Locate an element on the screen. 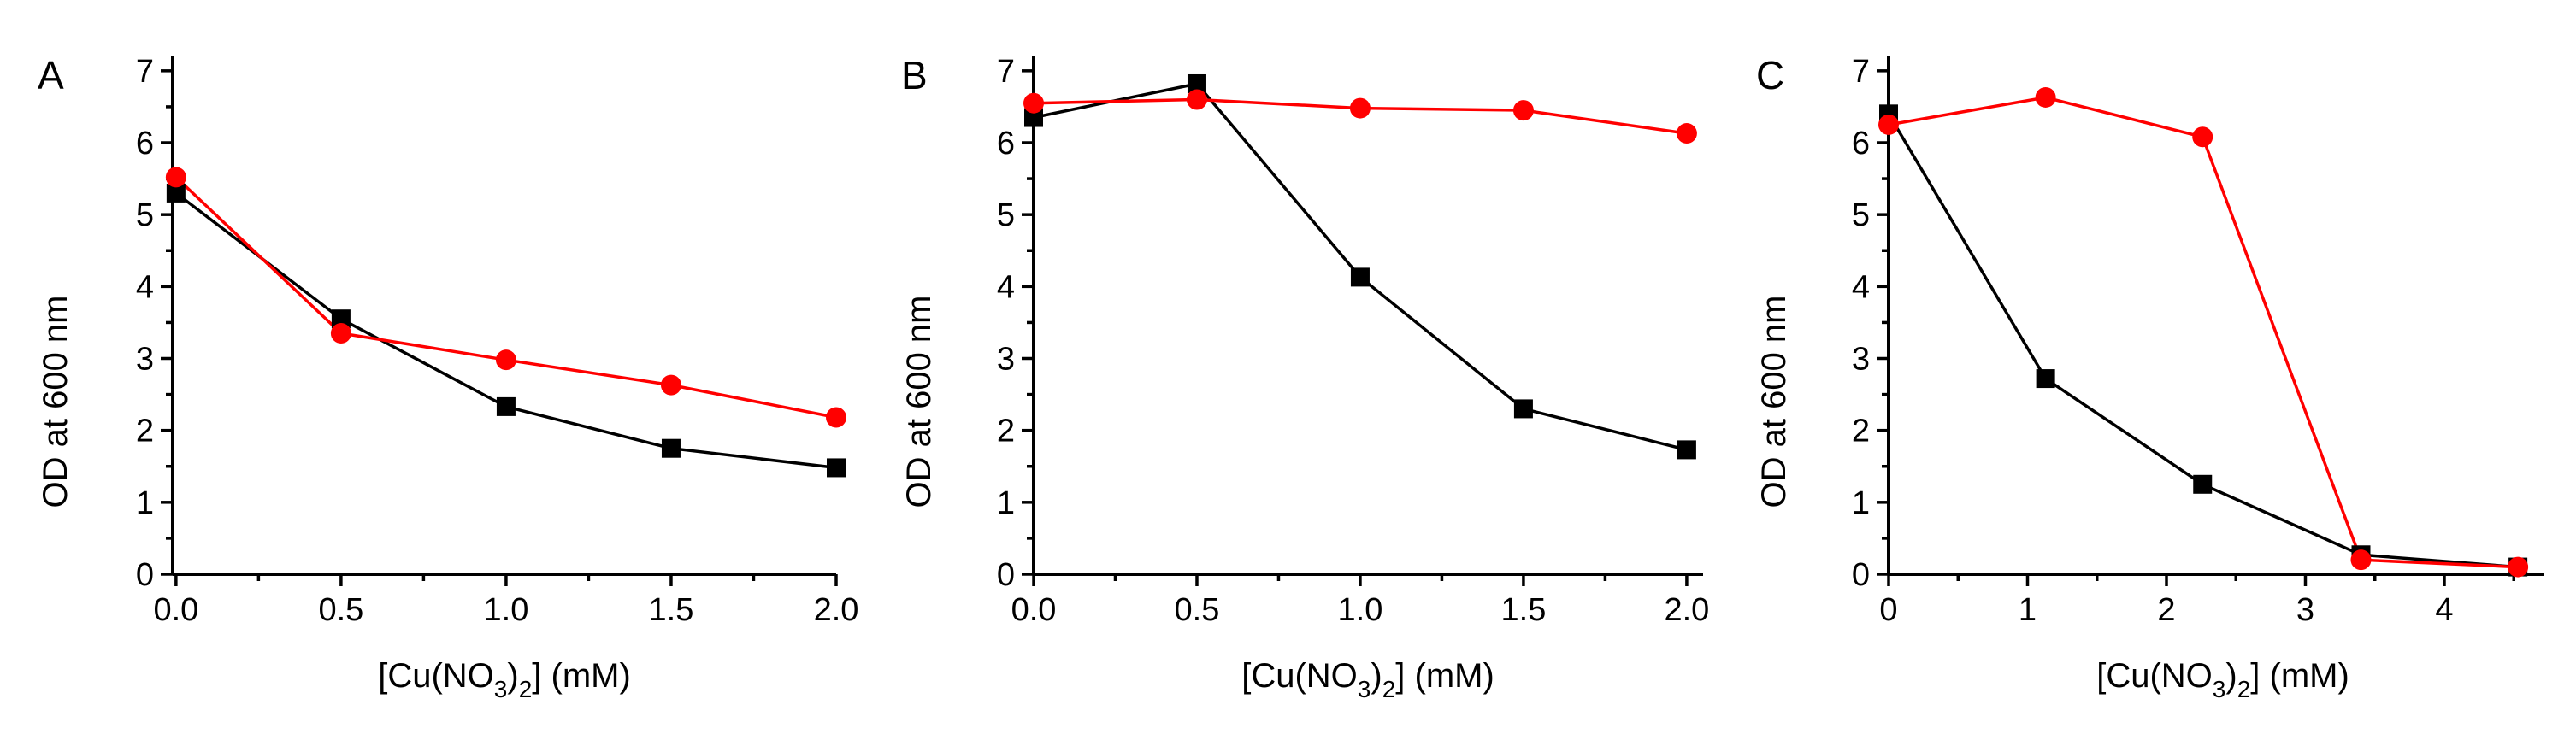 The height and width of the screenshot is (734, 2576). panel-letter-c: C is located at coordinates (1770, 75).